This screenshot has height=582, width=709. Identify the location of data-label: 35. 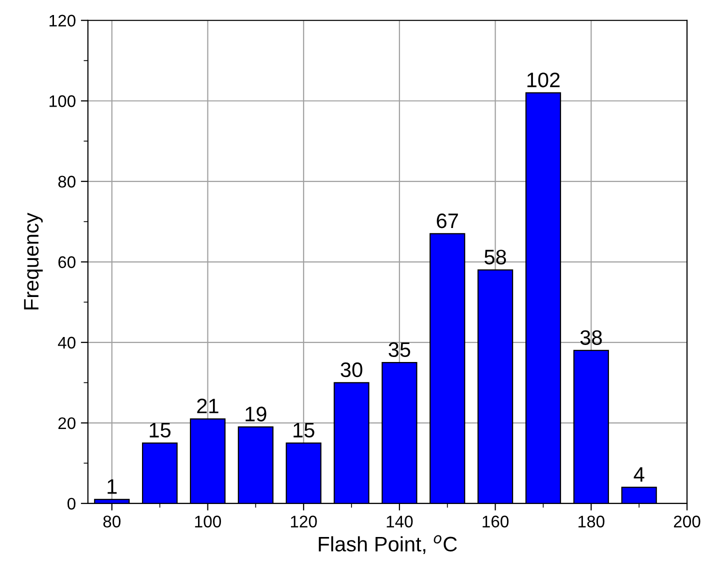
(399, 350).